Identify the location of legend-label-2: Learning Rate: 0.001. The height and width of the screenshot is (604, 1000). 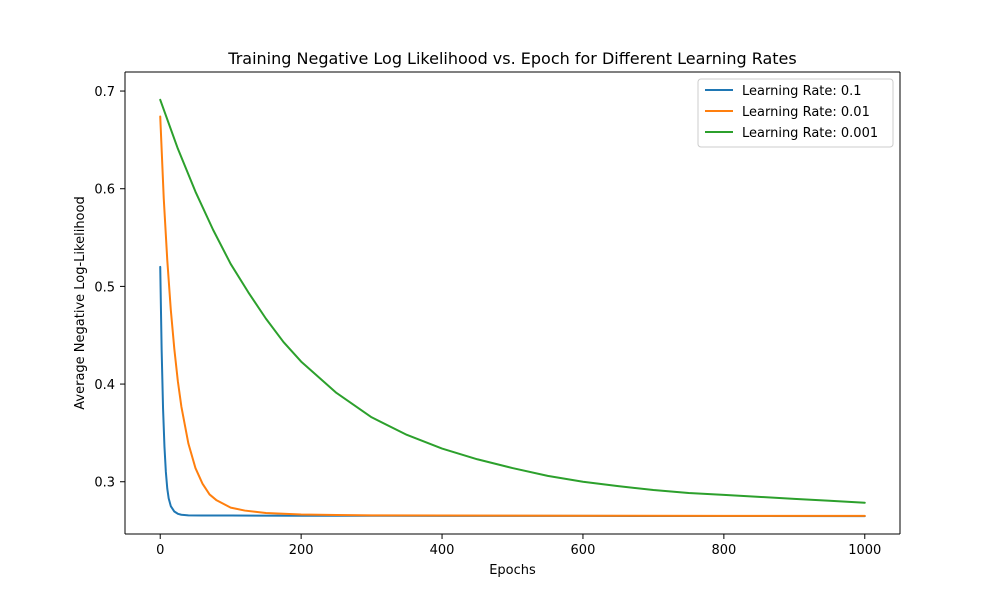
(810, 133).